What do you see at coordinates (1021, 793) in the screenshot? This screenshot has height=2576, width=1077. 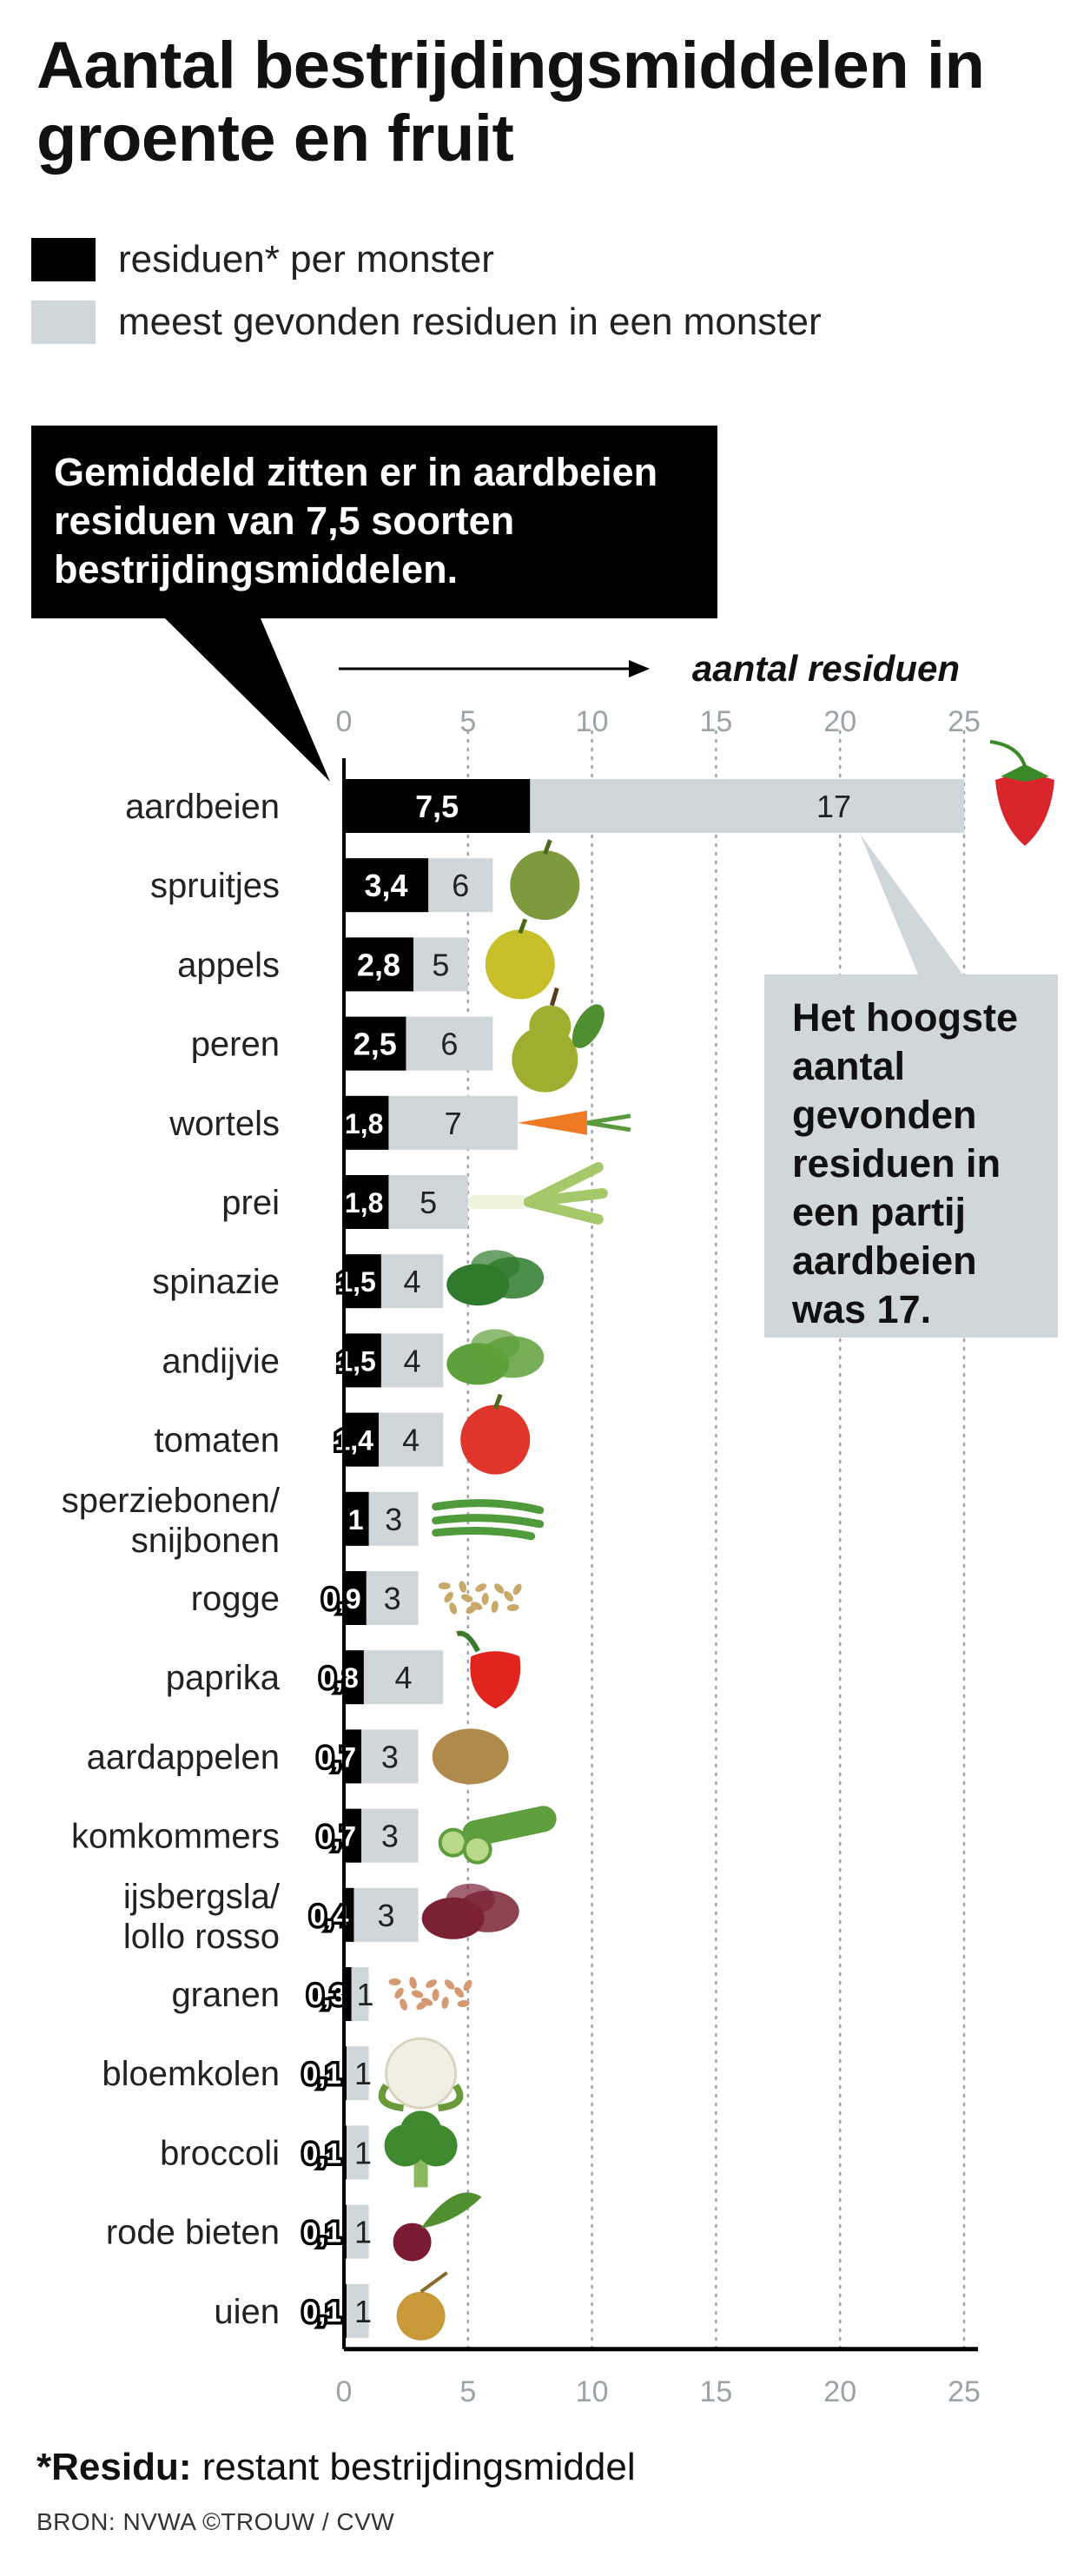 I see `strawberry-icon` at bounding box center [1021, 793].